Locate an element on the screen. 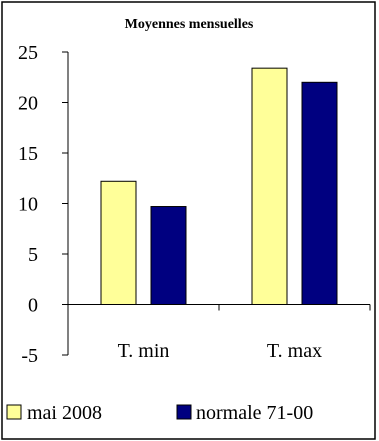 This screenshot has height=441, width=379. y-tick-label: -5 is located at coordinates (29, 356).